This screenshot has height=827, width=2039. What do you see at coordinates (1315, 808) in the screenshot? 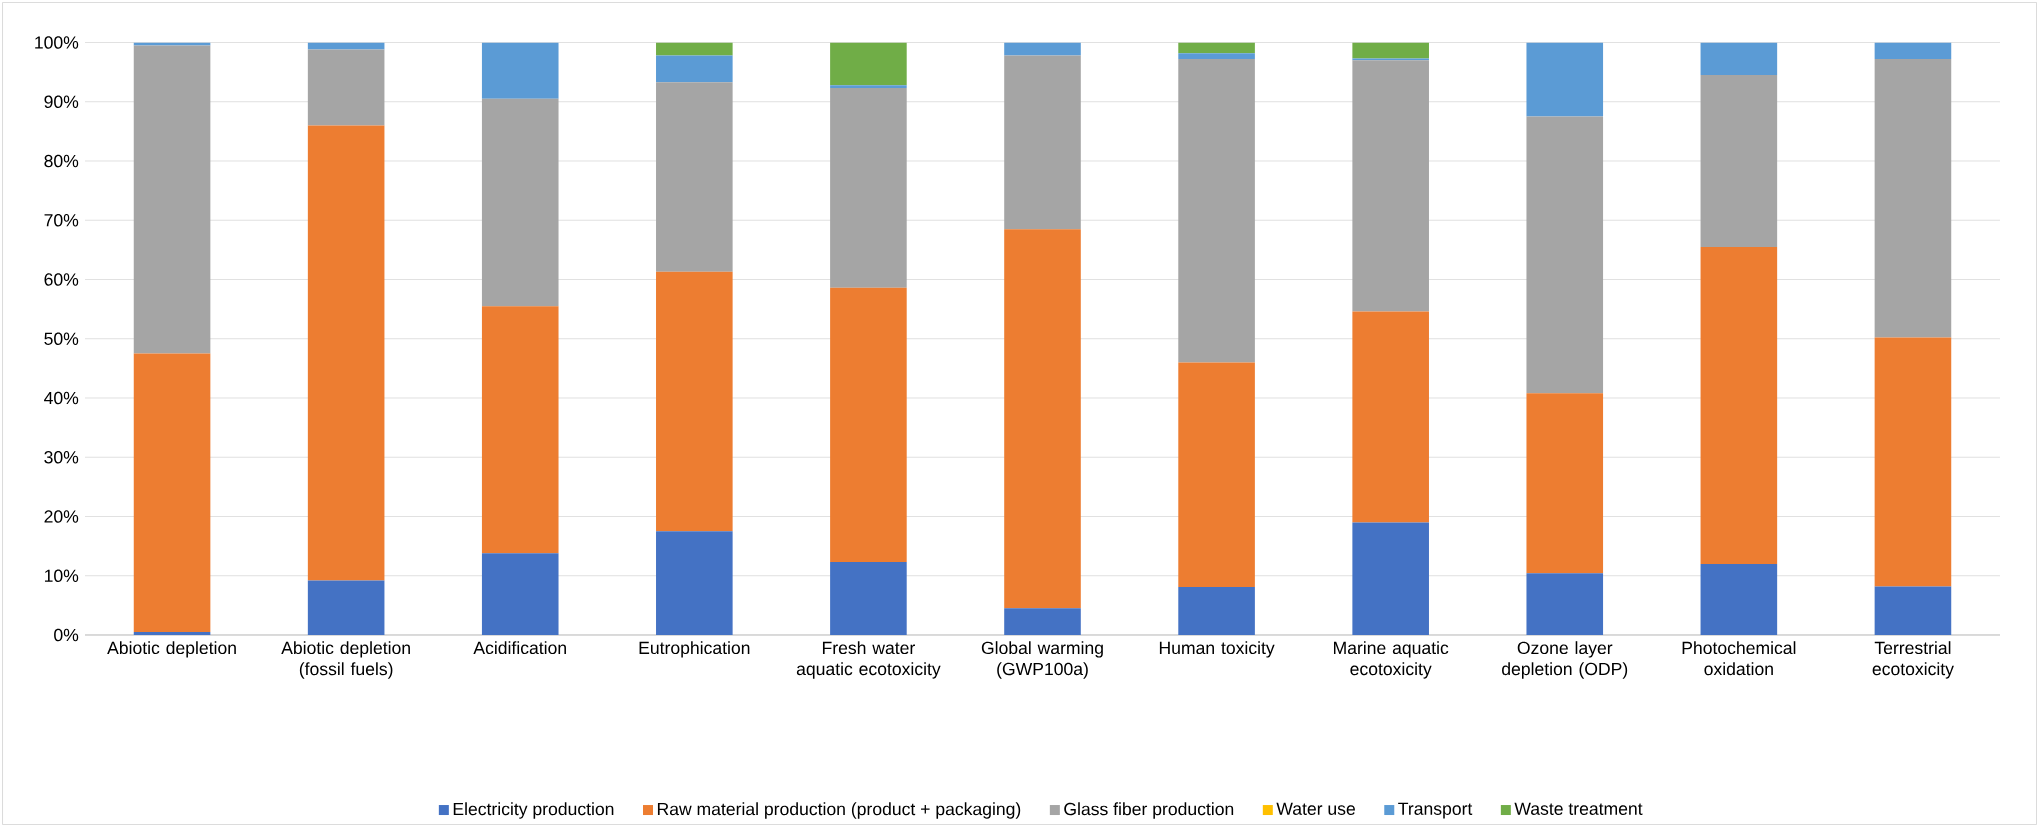
I see `legend-label: Water use` at bounding box center [1315, 808].